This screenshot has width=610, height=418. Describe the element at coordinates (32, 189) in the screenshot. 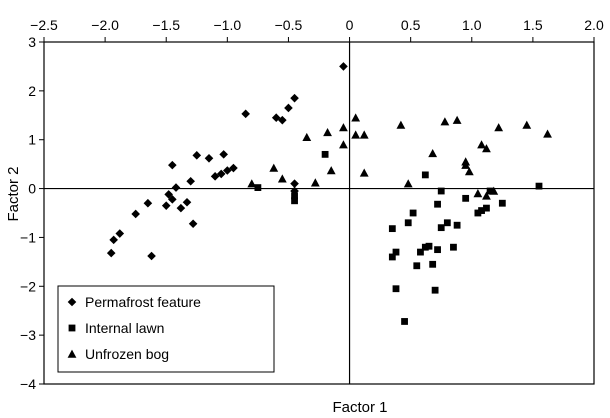

I see `y-tick-label: 0` at that location.